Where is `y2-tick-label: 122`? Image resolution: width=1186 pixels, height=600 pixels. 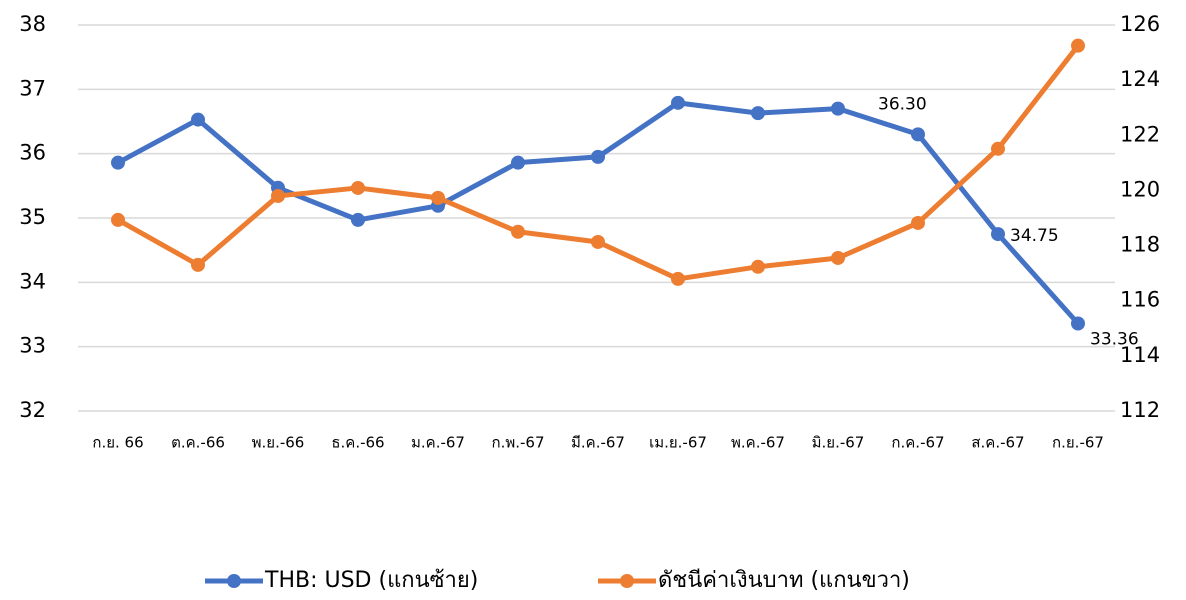 y2-tick-label: 122 is located at coordinates (1140, 134).